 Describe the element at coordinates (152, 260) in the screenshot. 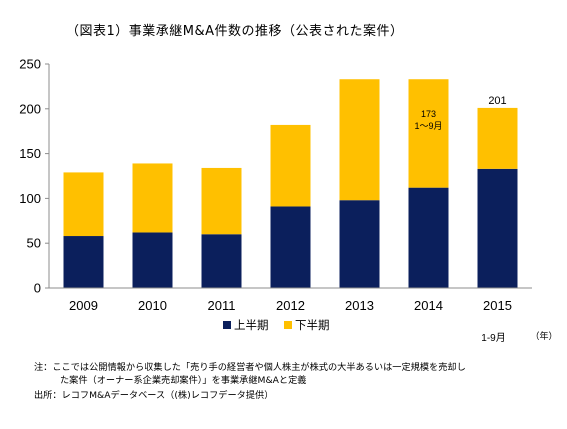

I see `bar-first-half-2010` at that location.